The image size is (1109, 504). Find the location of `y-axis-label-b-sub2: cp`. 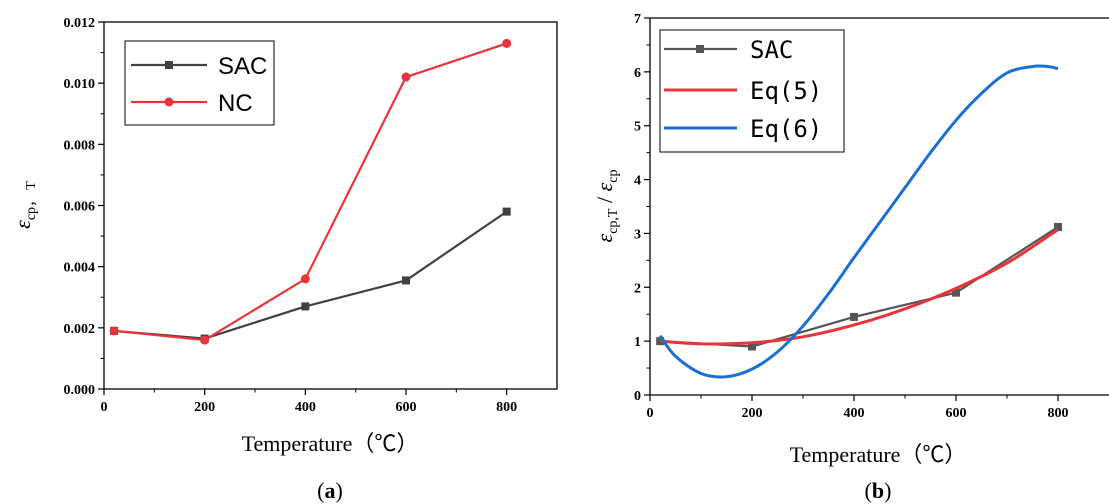

y-axis-label-b-sub2: cp is located at coordinates (613, 176).